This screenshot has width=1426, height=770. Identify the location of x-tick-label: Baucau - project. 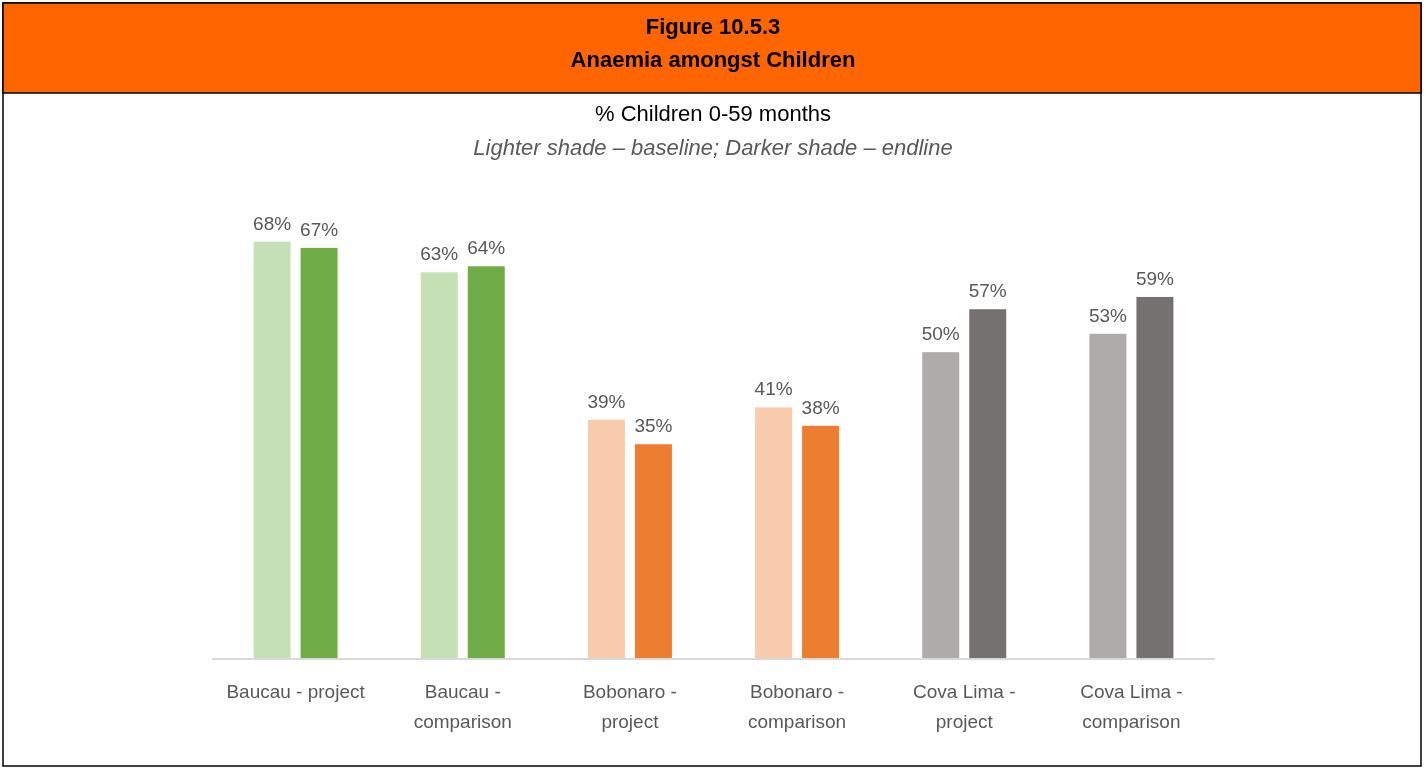
(296, 691).